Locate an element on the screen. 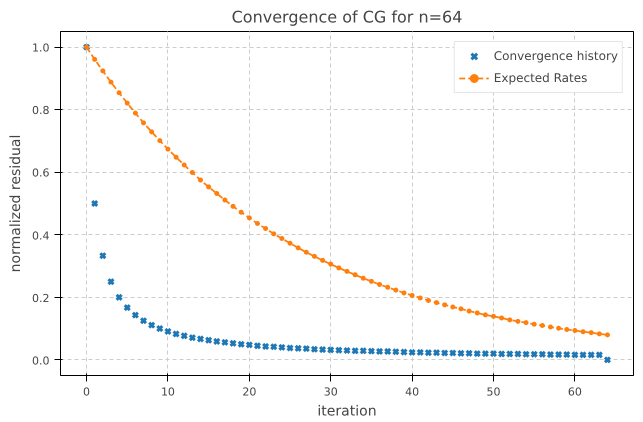 This screenshot has height=422, width=643. x-tick-label: 0 is located at coordinates (86, 392).